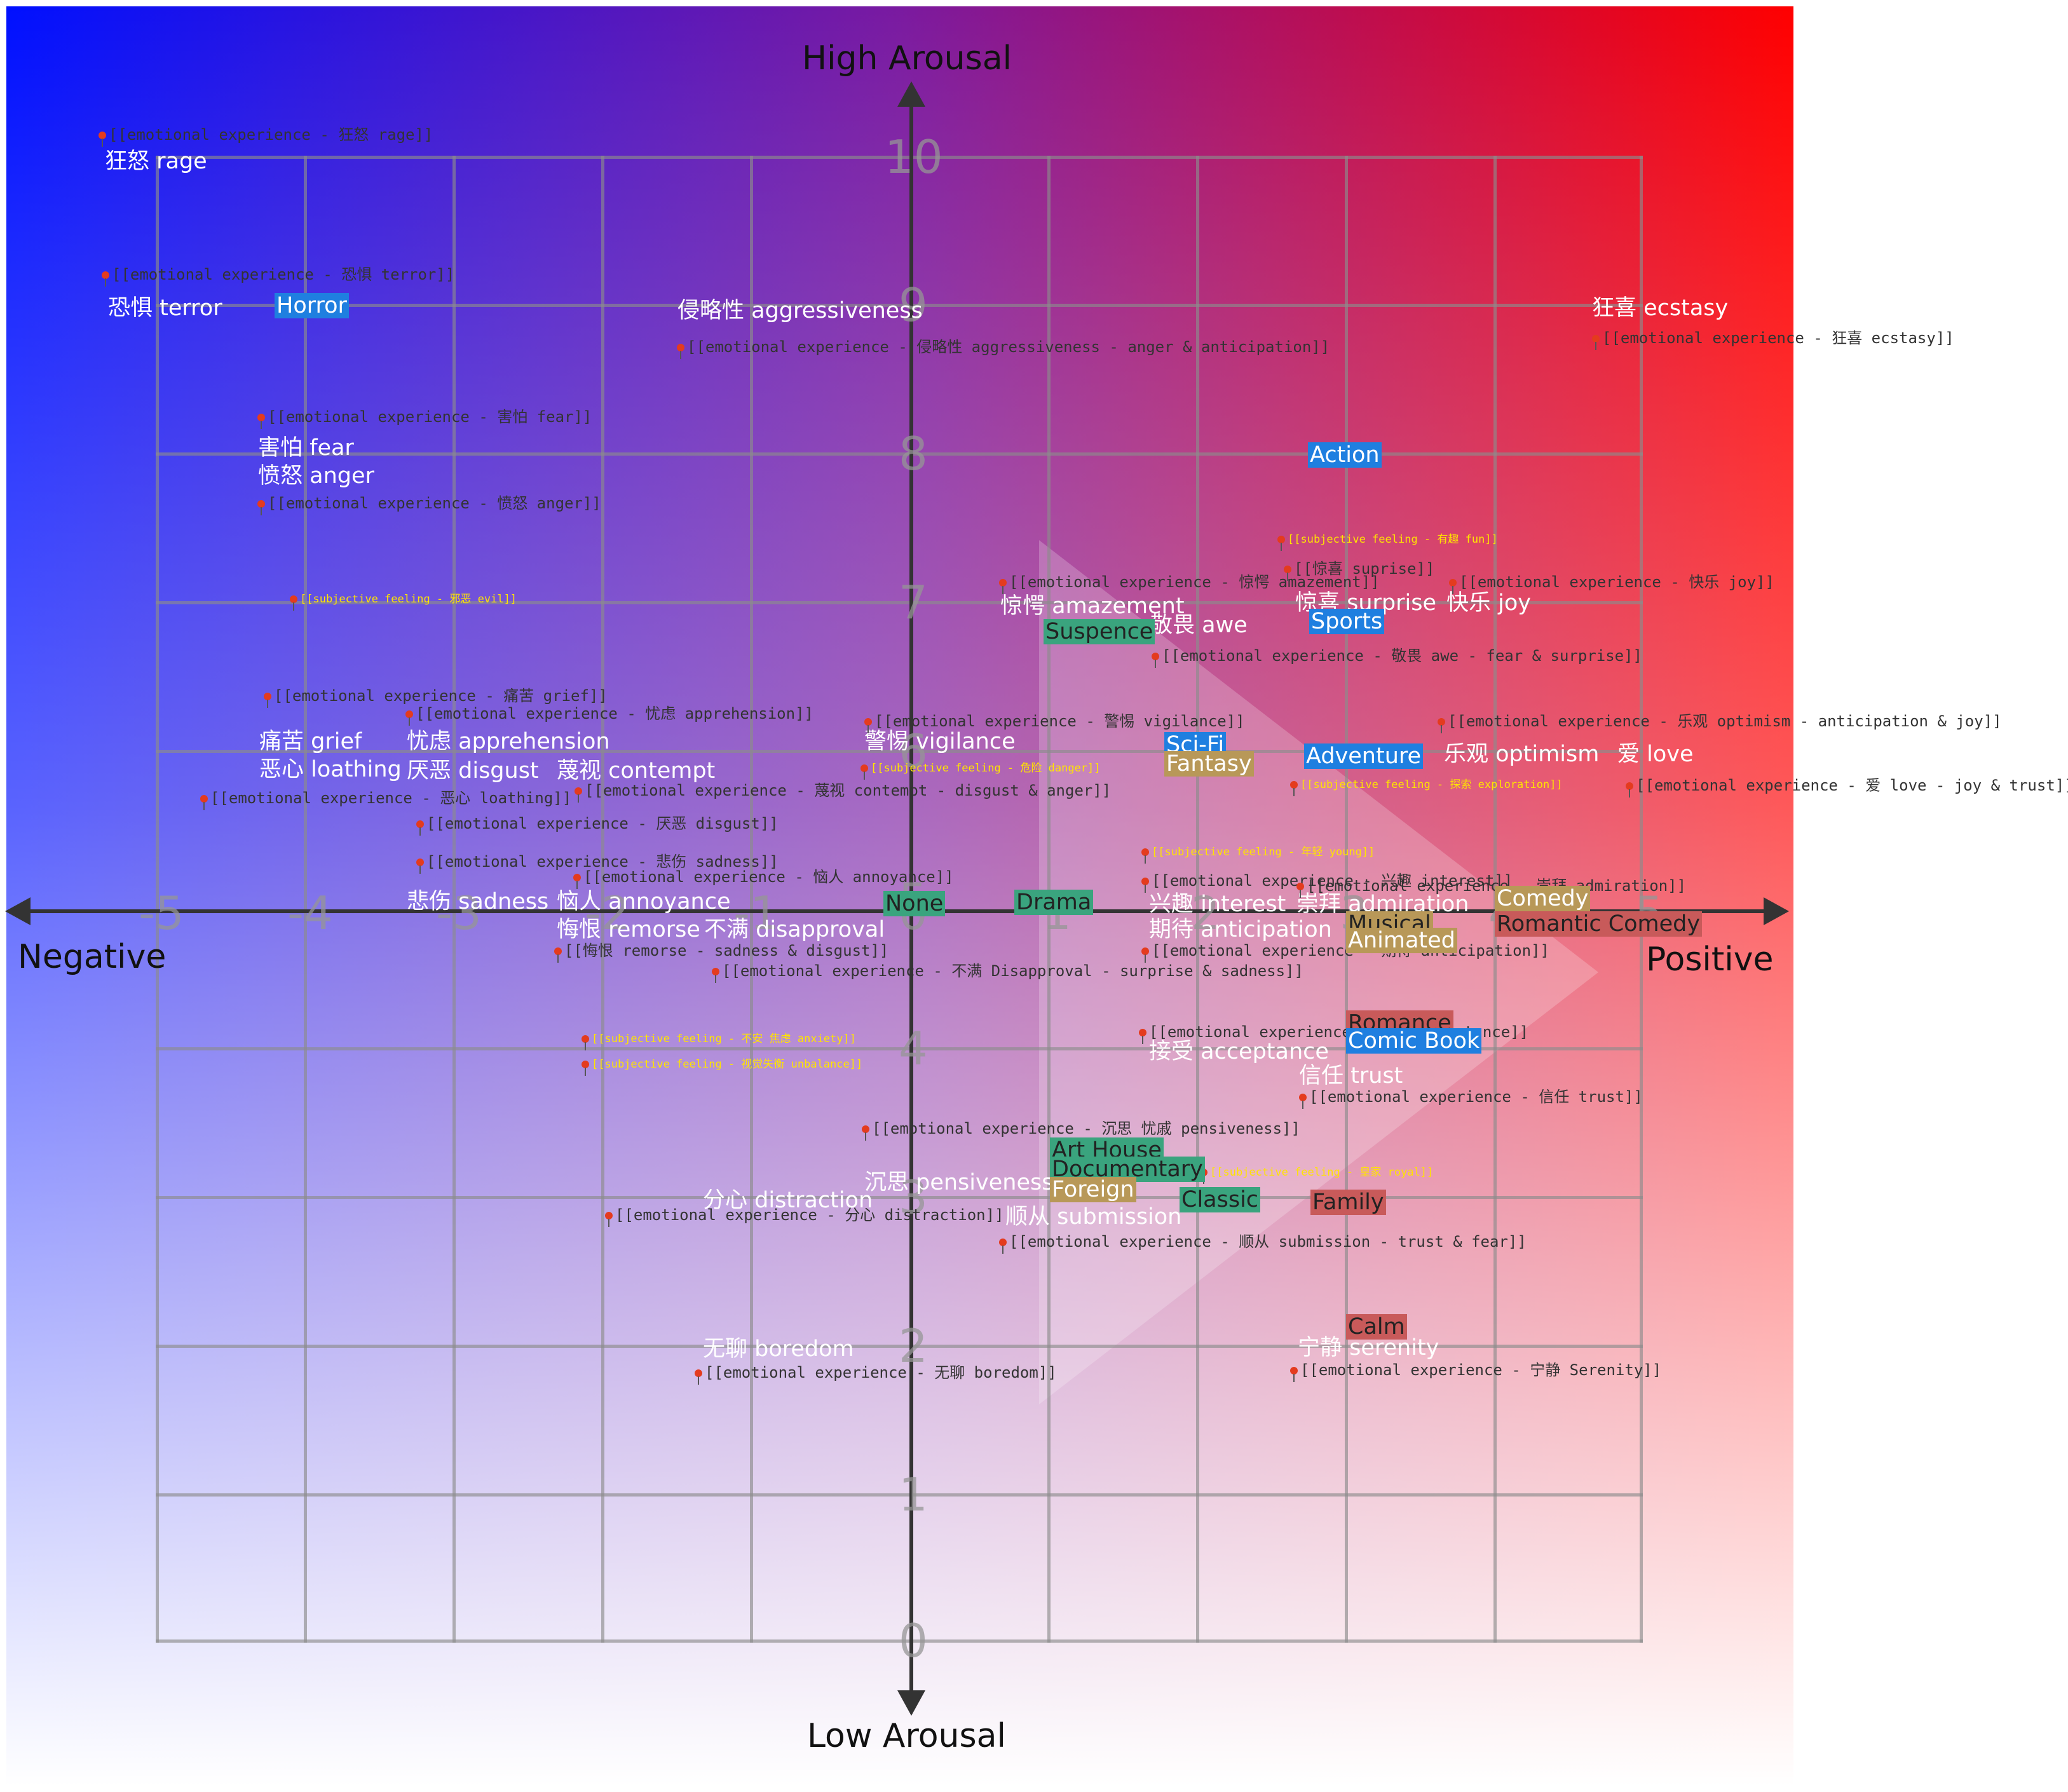  Describe the element at coordinates (310, 913) in the screenshot. I see `x-tick: -4` at that location.